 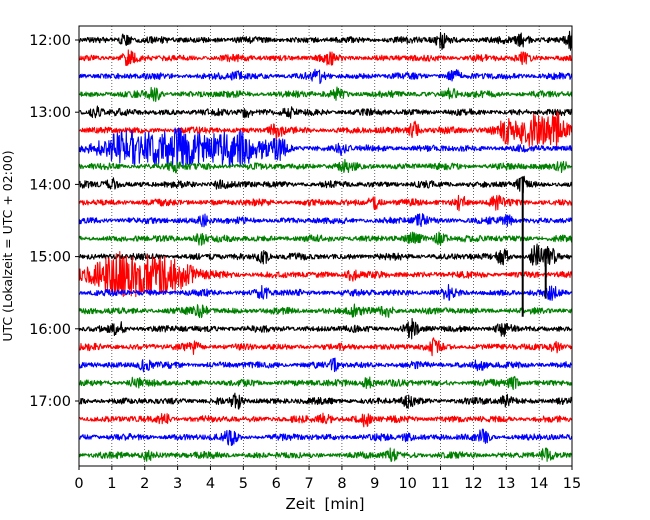 I want to click on y-tick-label: 17:00, so click(x=50, y=402).